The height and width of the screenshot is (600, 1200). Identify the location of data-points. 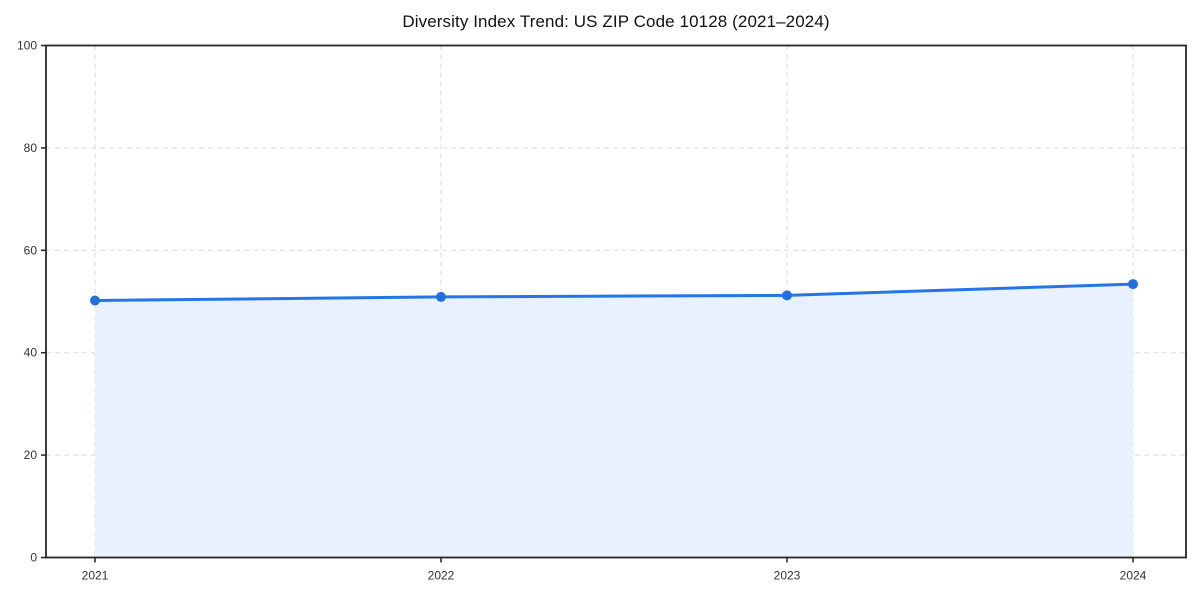
(614, 292).